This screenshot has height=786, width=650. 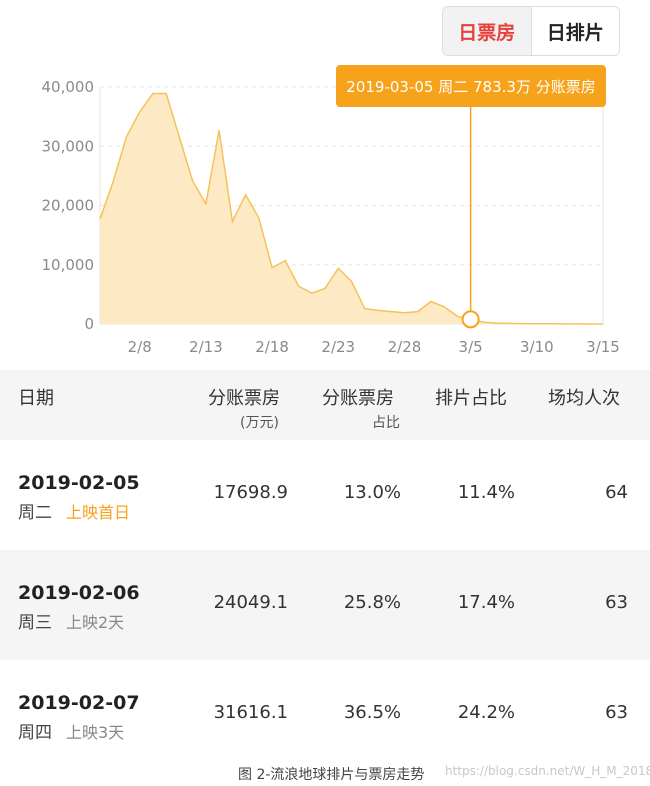 What do you see at coordinates (358, 398) in the screenshot?
I see `header-share: 分账票房` at bounding box center [358, 398].